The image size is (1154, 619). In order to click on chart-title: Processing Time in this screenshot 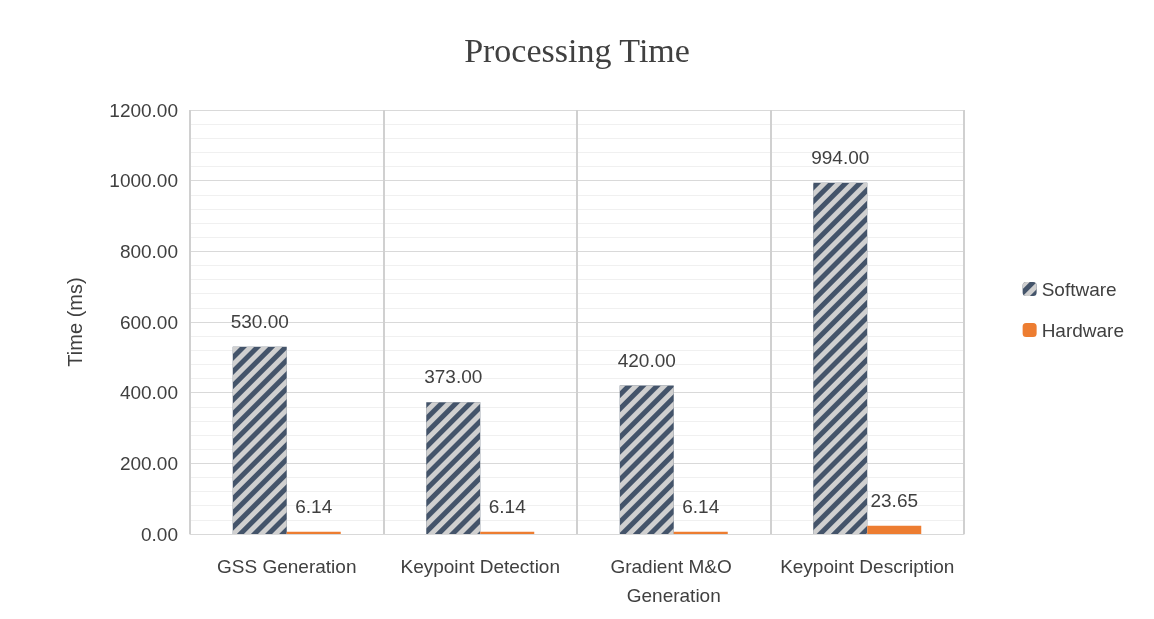, I will do `click(577, 50)`.